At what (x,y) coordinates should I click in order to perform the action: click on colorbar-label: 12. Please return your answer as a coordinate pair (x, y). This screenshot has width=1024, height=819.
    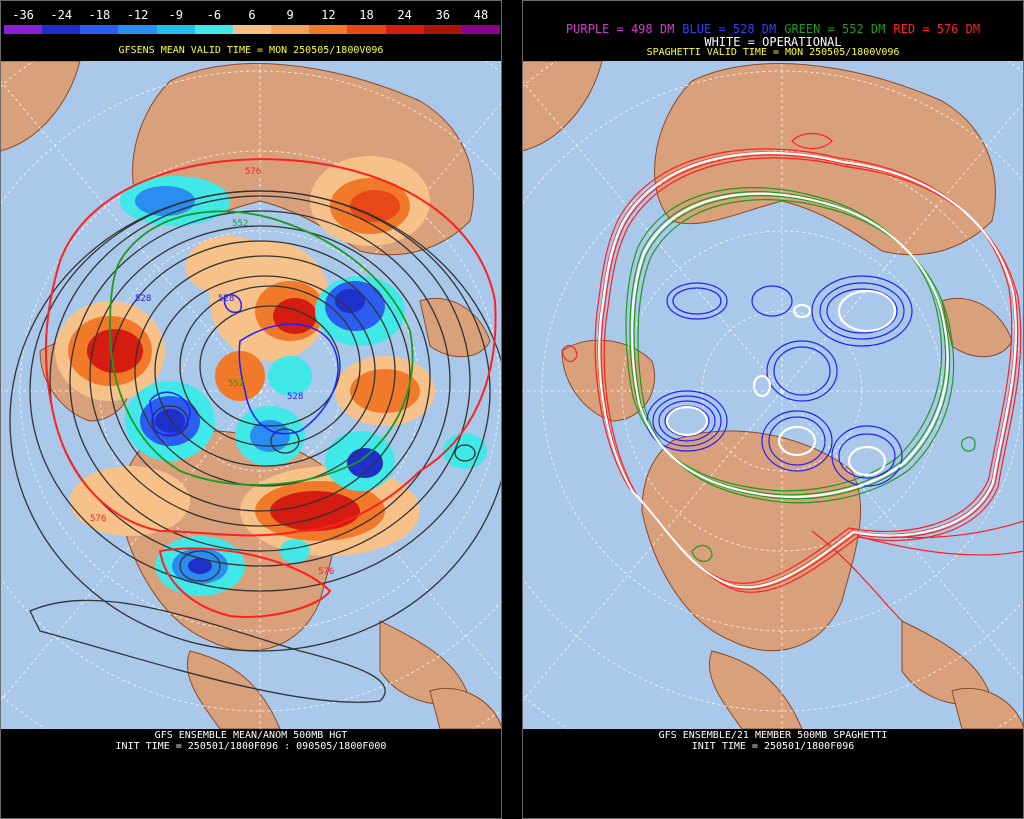
    Looking at the image, I should click on (328, 15).